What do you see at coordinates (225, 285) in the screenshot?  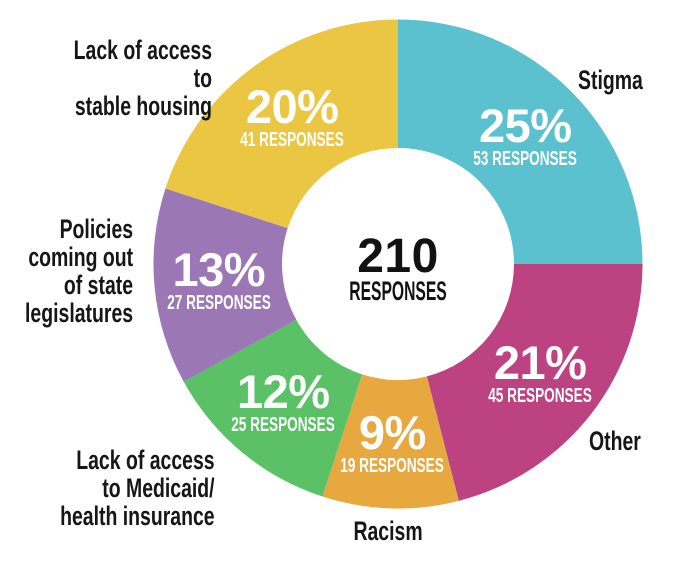 I see `pie-slice-policies` at bounding box center [225, 285].